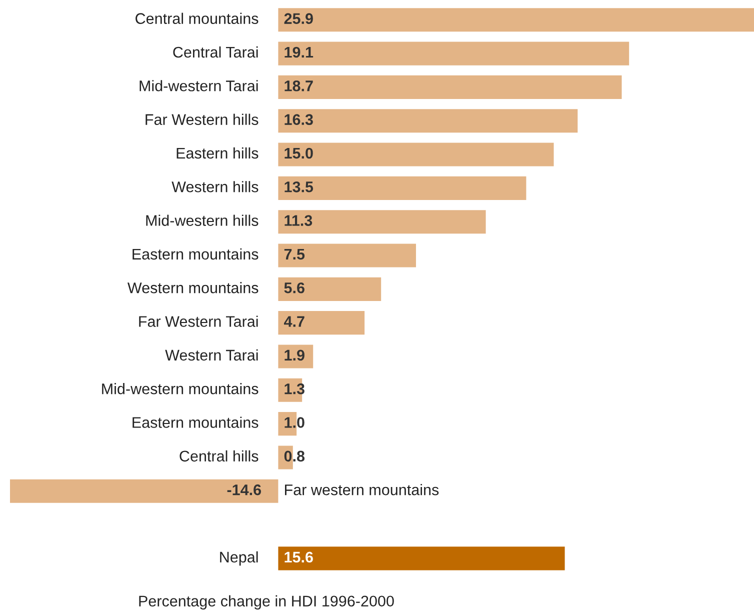  Describe the element at coordinates (219, 456) in the screenshot. I see `y-tick-label: Central hills` at that location.